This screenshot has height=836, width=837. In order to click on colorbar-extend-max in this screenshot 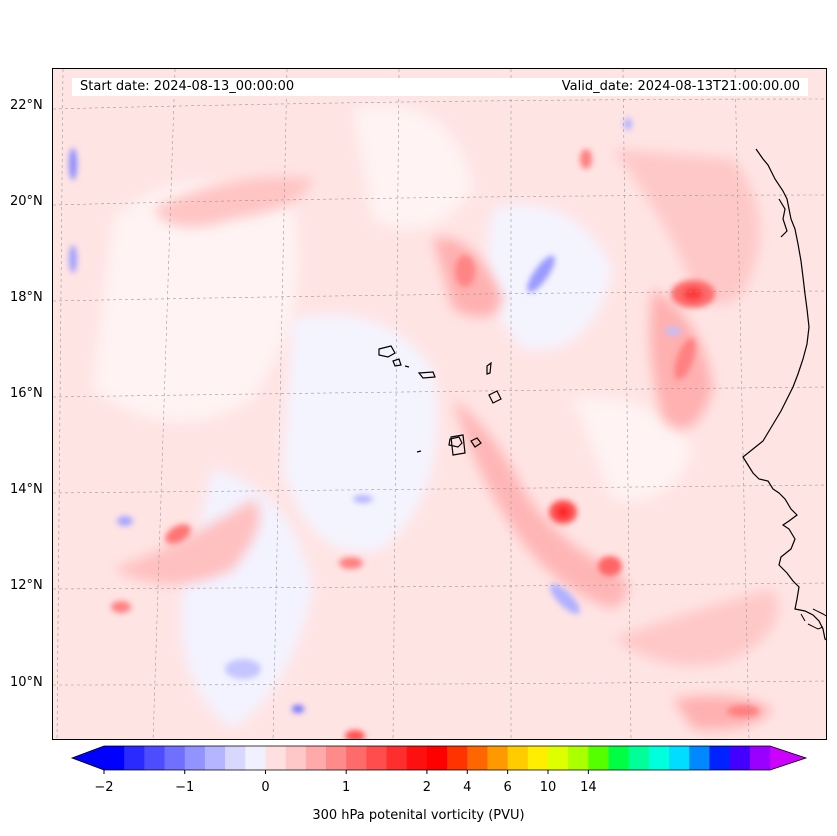, I will do `click(788, 758)`.